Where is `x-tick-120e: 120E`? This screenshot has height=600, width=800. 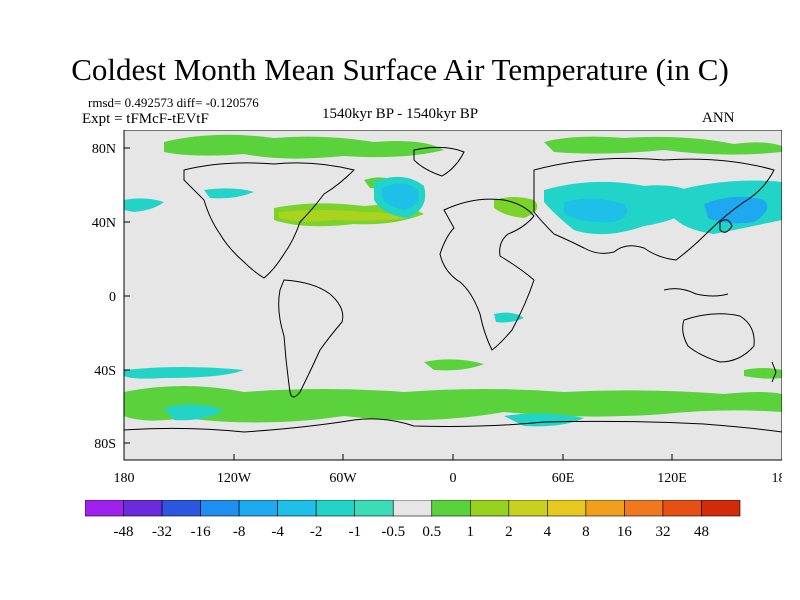
x-tick-120e: 120E is located at coordinates (672, 478).